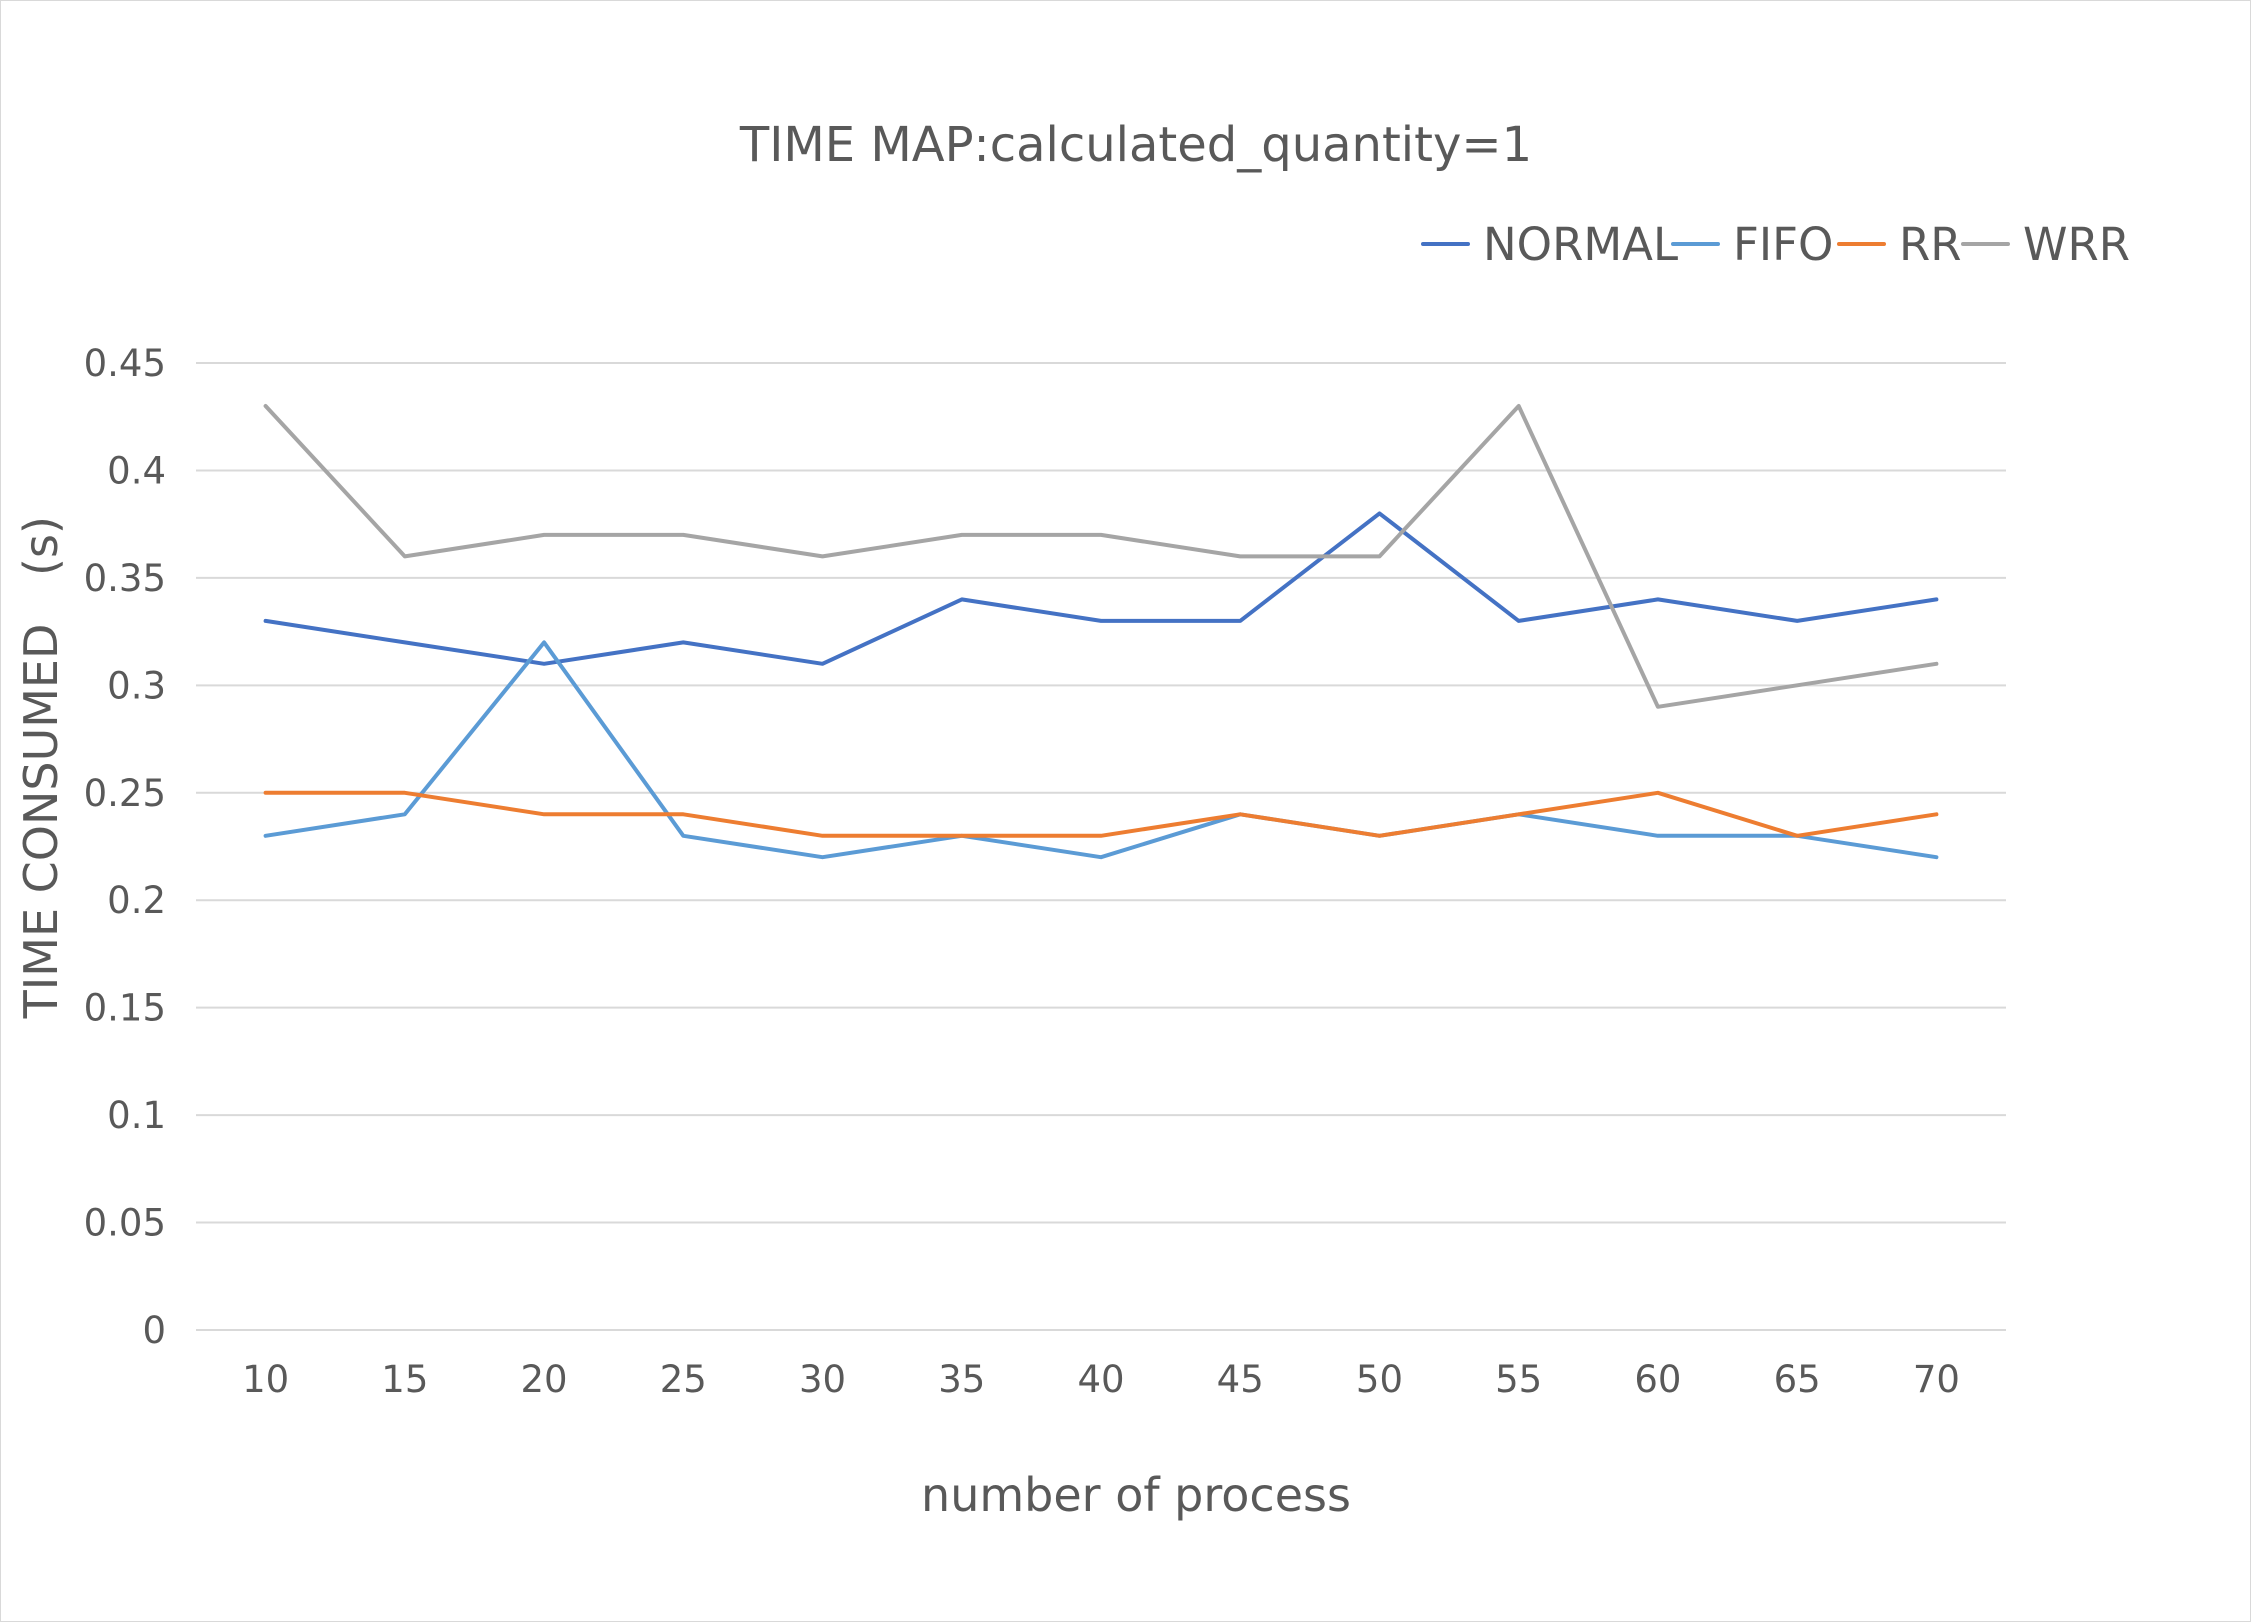  What do you see at coordinates (125, 363) in the screenshot?
I see `y-tick-label: 0.45` at bounding box center [125, 363].